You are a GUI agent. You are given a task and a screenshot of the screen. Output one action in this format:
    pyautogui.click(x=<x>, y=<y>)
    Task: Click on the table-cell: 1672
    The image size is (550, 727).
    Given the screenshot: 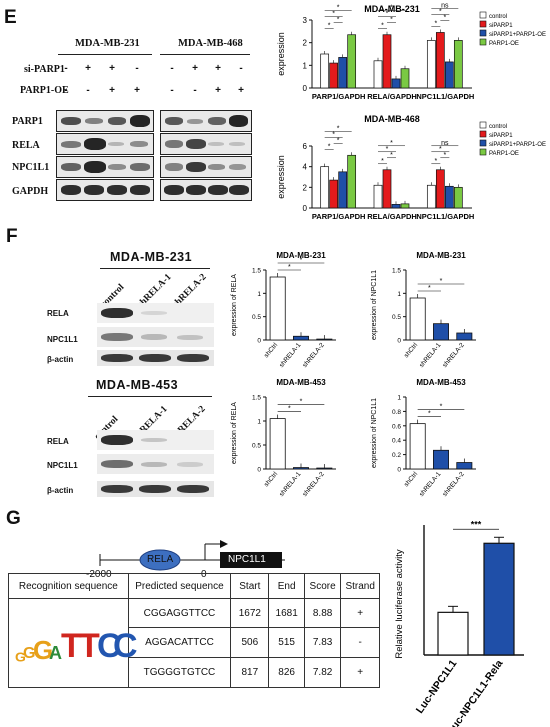 What is the action you would take?
    pyautogui.click(x=250, y=613)
    